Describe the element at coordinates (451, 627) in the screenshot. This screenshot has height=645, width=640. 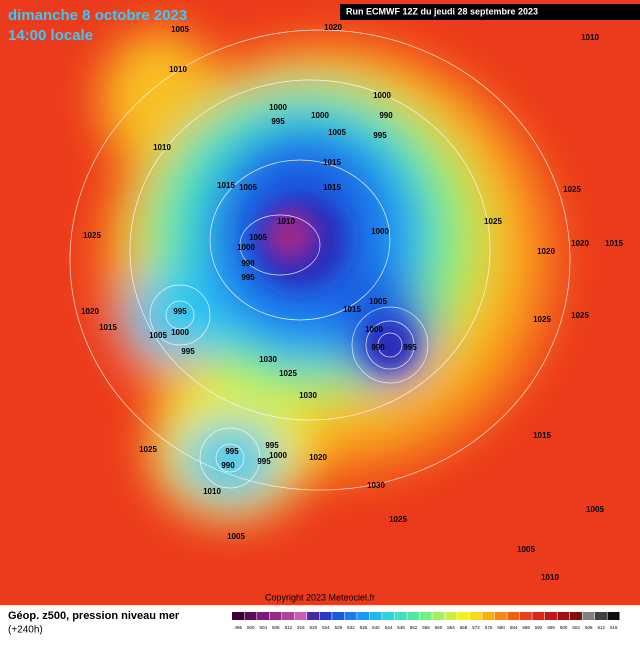
I see `scale-label: 564` at that location.